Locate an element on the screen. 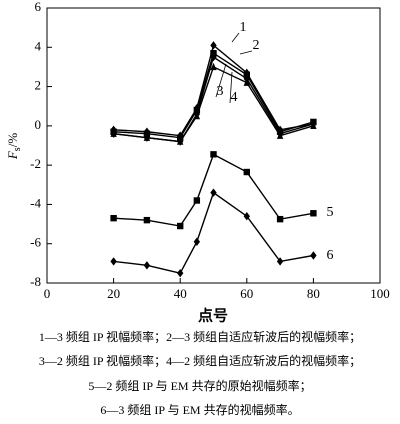 Image resolution: width=400 pixels, height=424 pixels. y-label-sub: s is located at coordinates (17, 149).